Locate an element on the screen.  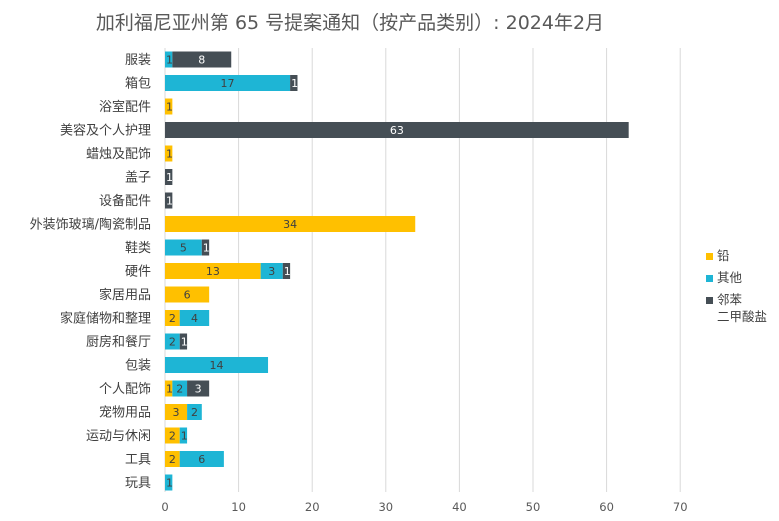
legend-label: 邻苯二甲酸盐 is located at coordinates (742, 308).